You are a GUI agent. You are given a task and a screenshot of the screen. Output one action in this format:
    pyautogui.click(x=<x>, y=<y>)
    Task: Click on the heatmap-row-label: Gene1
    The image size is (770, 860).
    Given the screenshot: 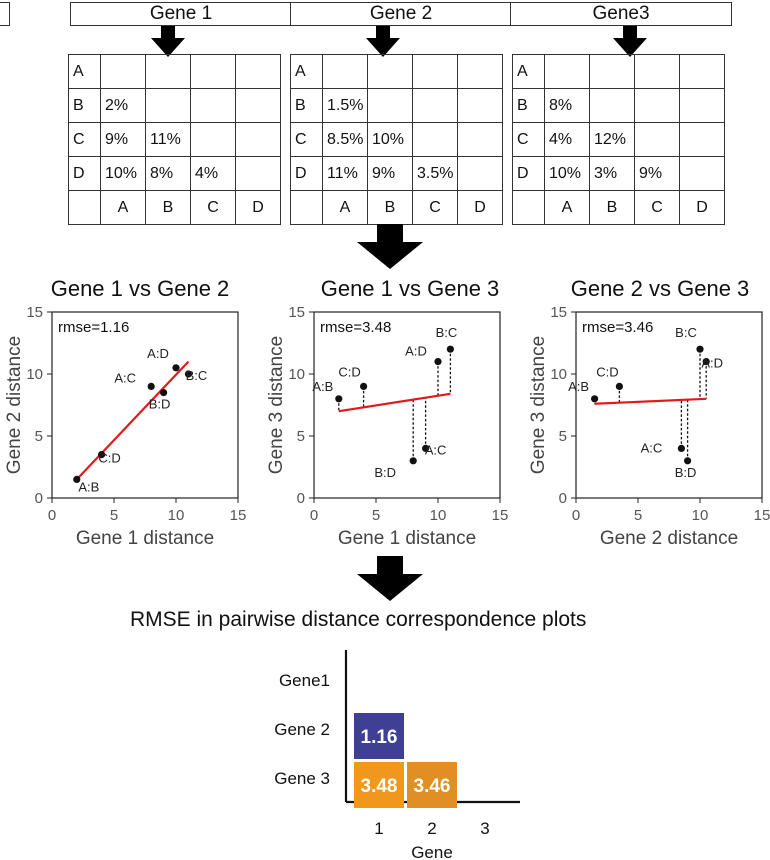 What is the action you would take?
    pyautogui.click(x=304, y=680)
    